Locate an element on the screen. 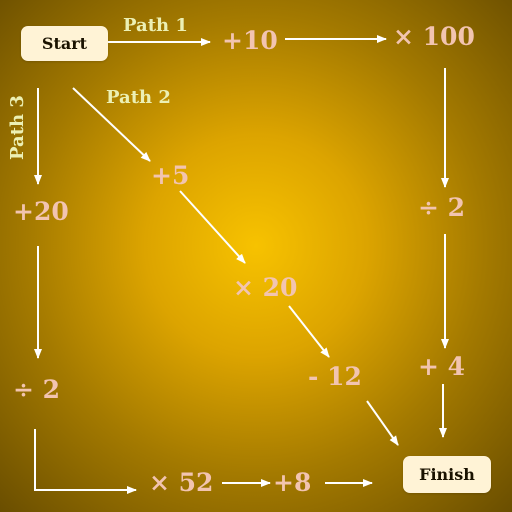 The image size is (512, 512). path1-label: Path 1 is located at coordinates (155, 25).